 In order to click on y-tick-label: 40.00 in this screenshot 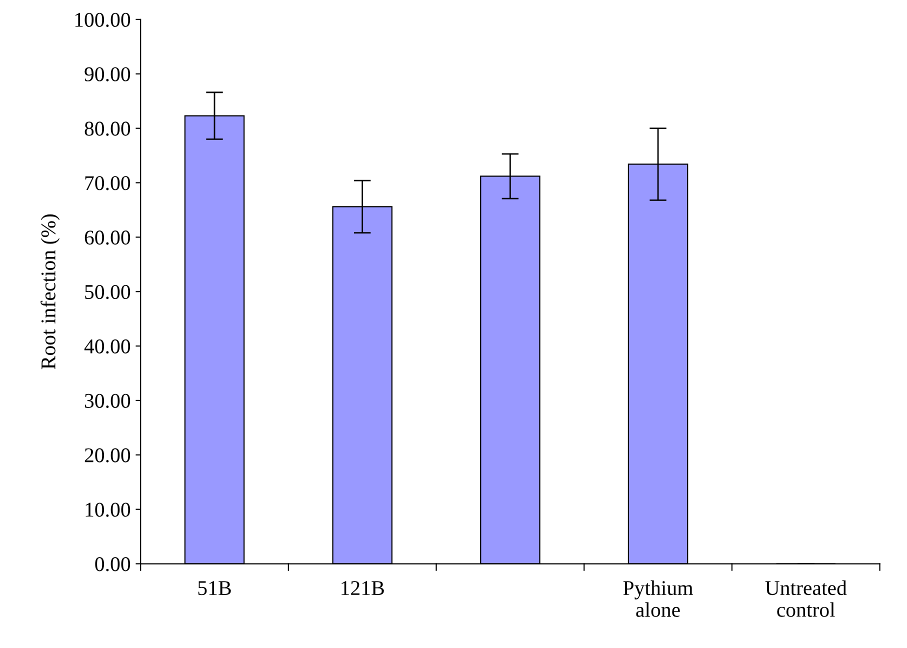, I will do `click(107, 346)`.